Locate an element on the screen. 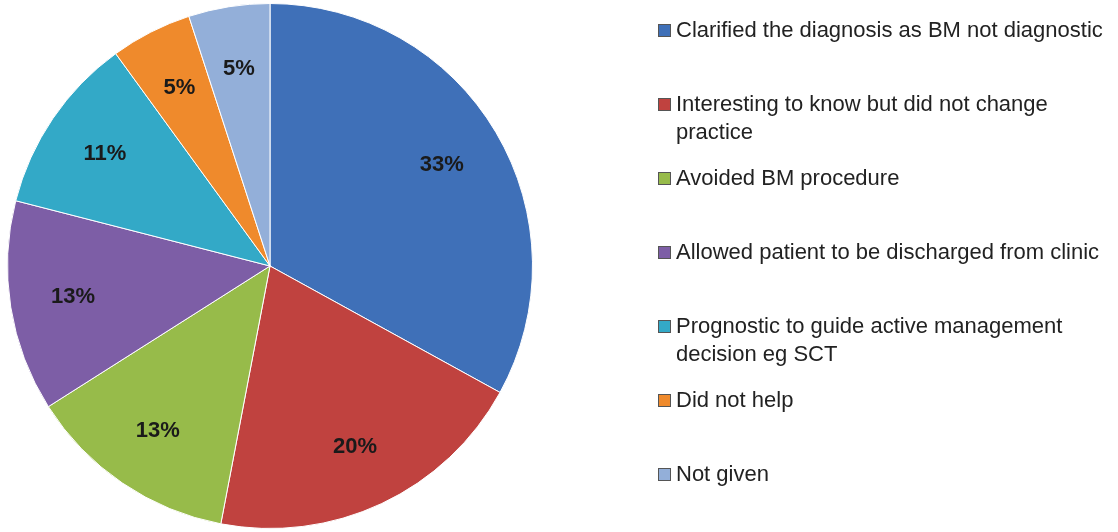 The width and height of the screenshot is (1118, 532). legend-label: Clarified the diagnosis as BM not diagnostic is located at coordinates (889, 30).